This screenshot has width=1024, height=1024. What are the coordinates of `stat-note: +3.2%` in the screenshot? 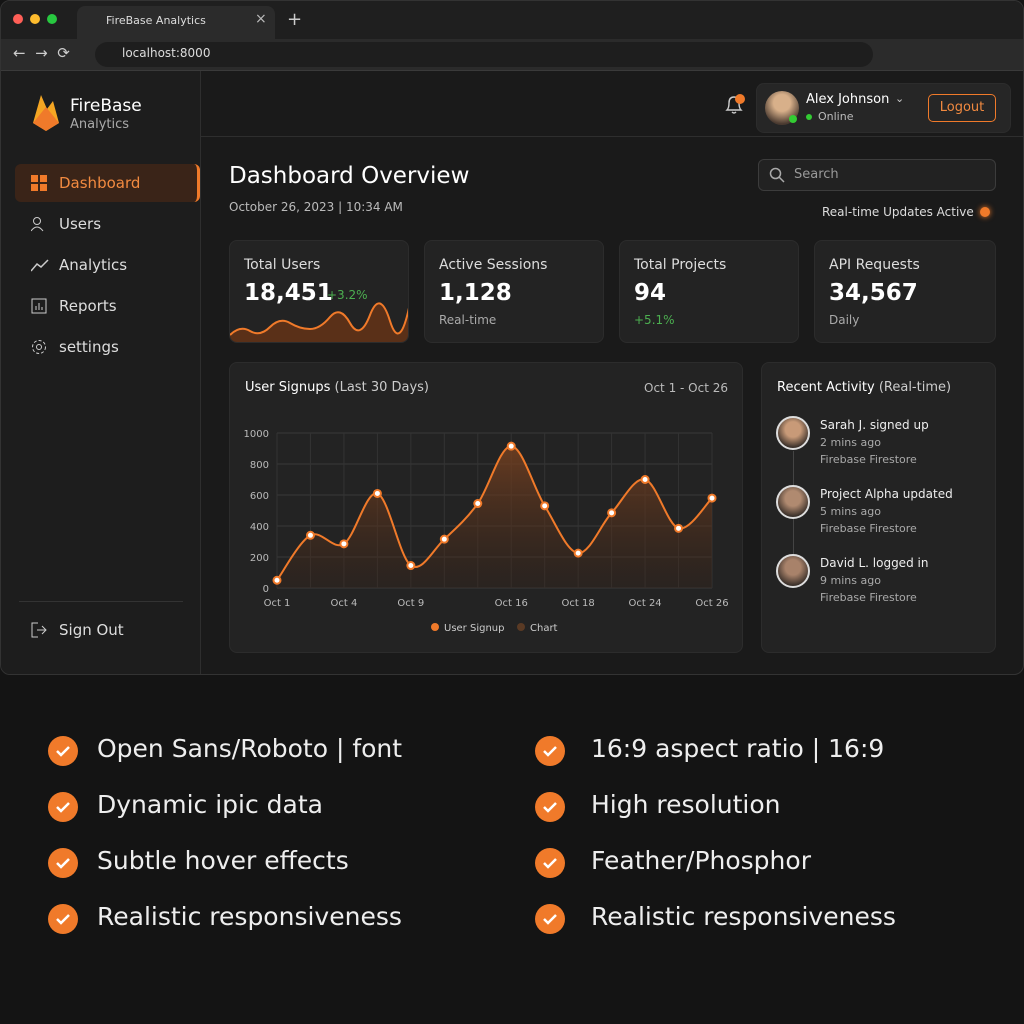 It's located at (347, 295).